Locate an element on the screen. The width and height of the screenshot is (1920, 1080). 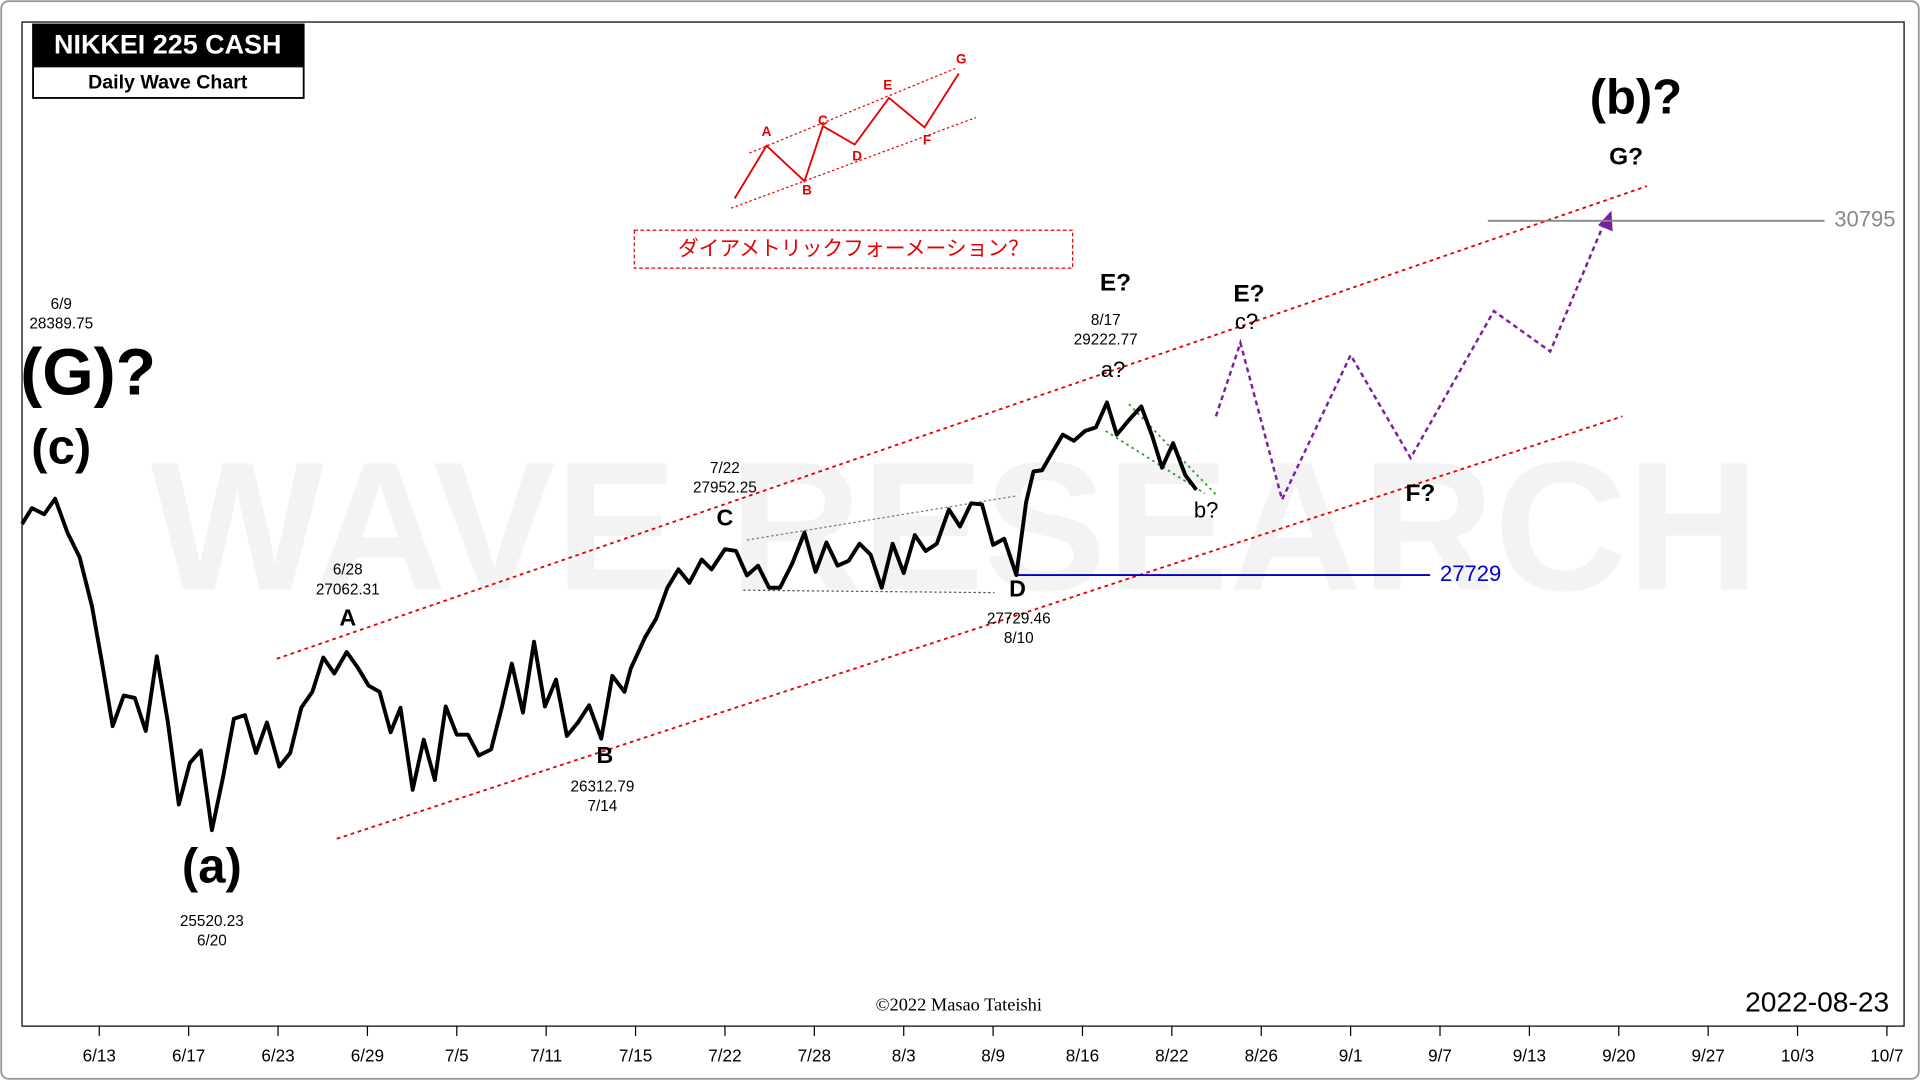
x-tick-label: 6/29 is located at coordinates (367, 1055).